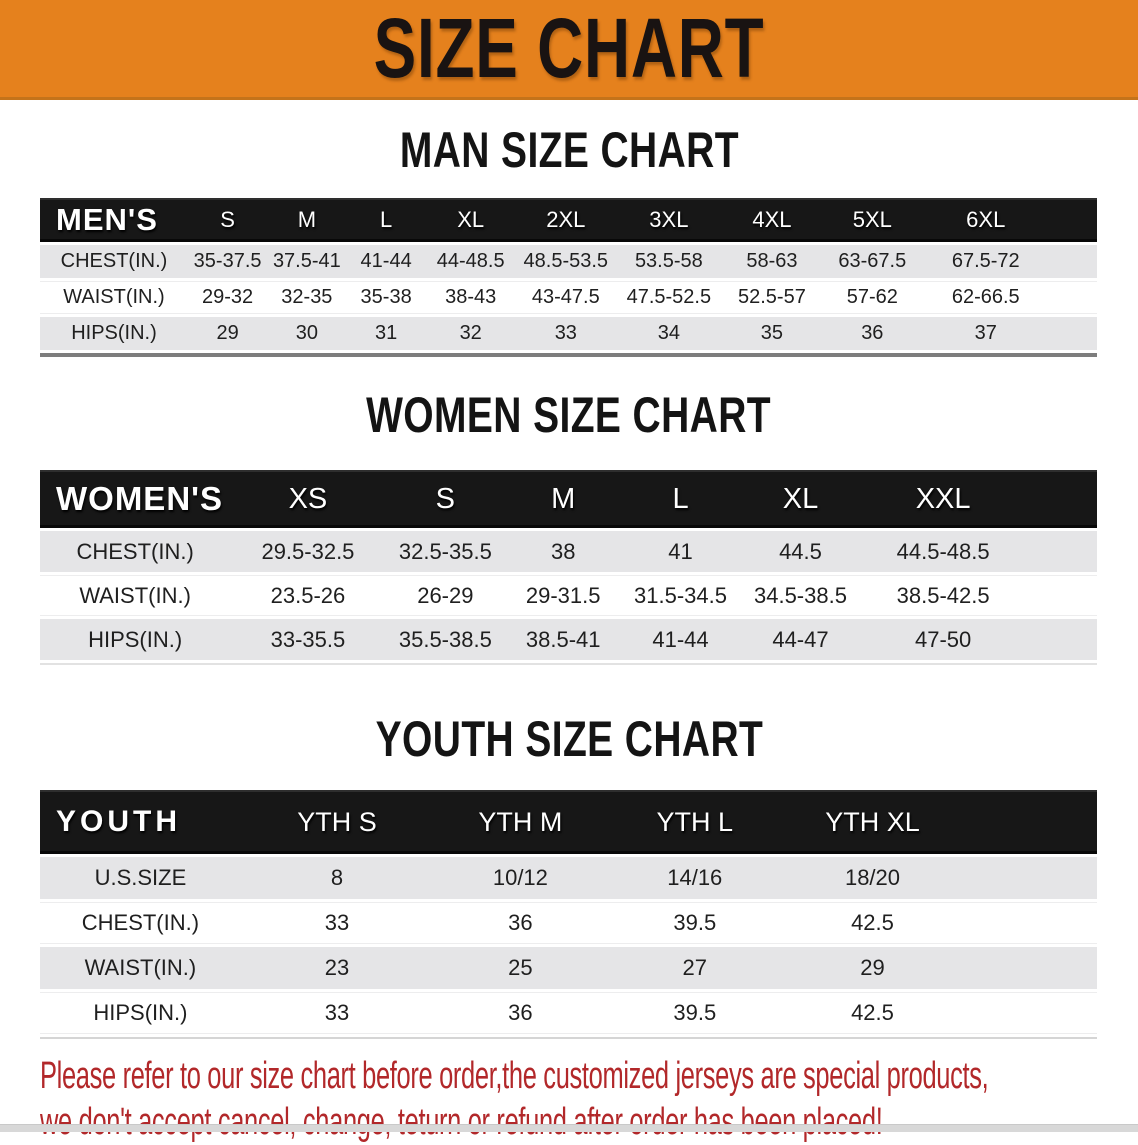 Image resolution: width=1138 pixels, height=1145 pixels. I want to click on table-cell: 8, so click(337, 878).